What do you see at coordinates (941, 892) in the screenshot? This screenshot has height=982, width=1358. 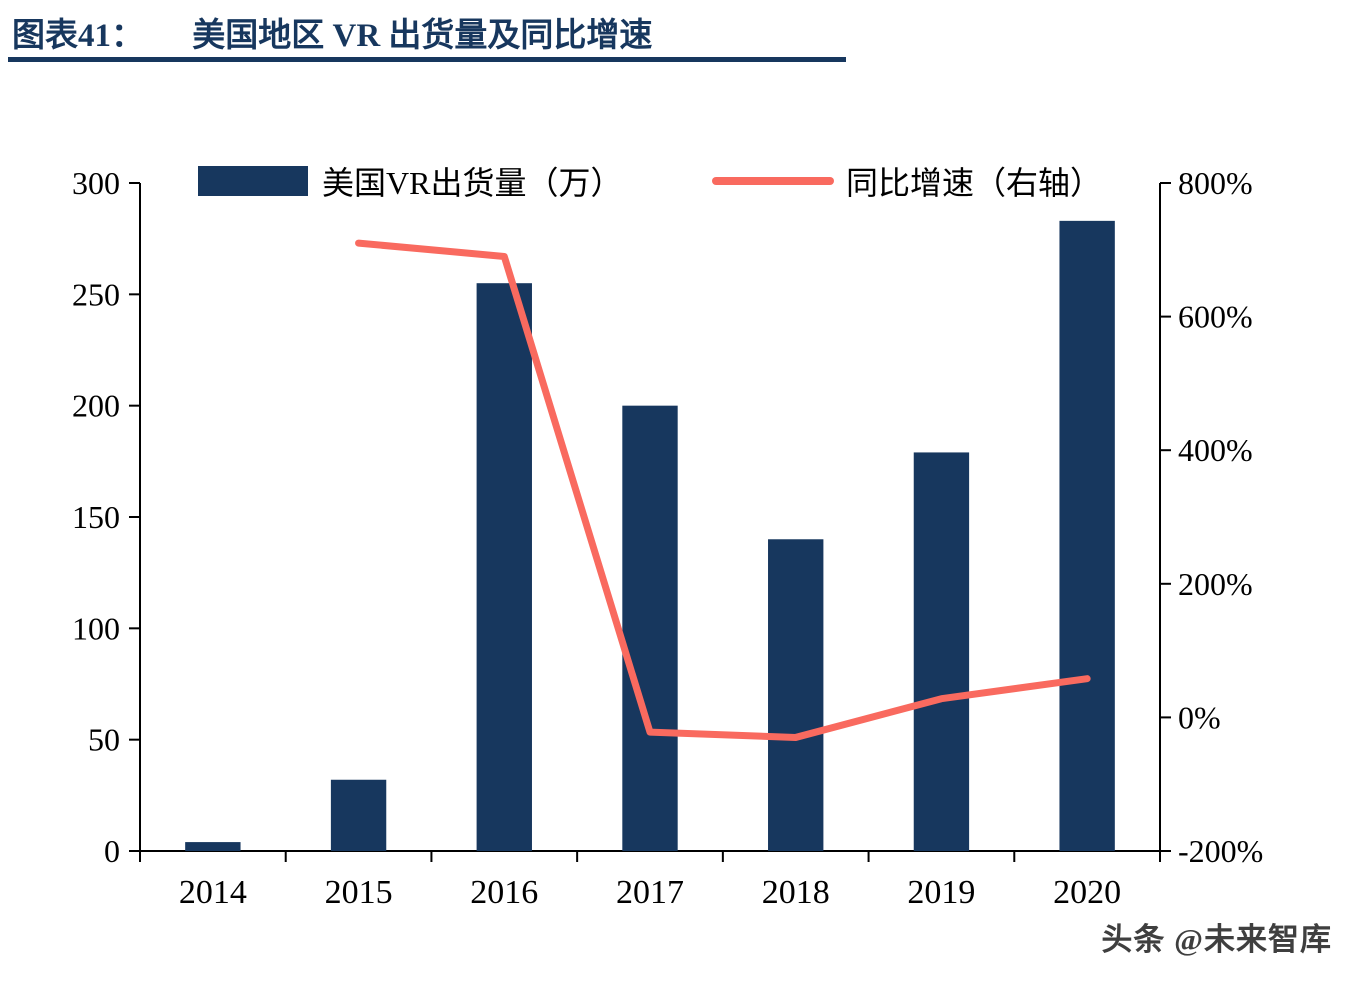 I see `x-axis-tick-label: 2019` at bounding box center [941, 892].